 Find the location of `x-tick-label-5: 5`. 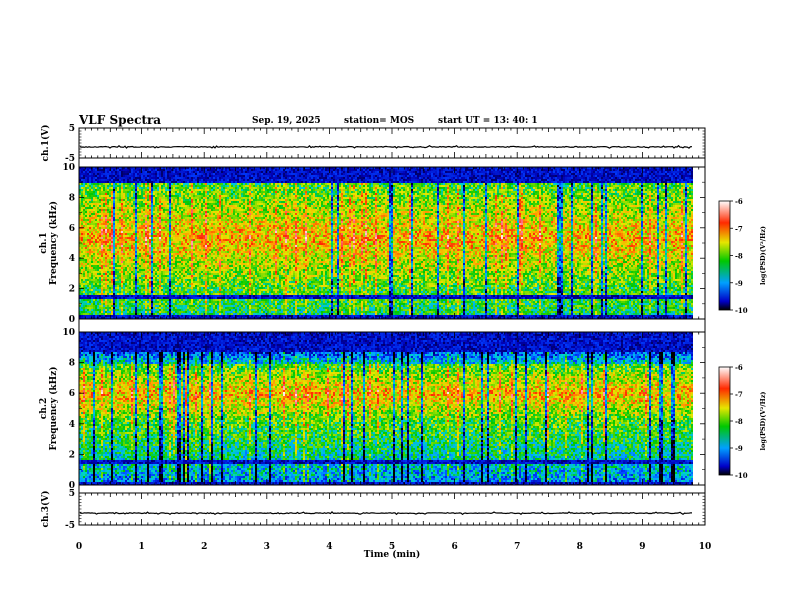

x-tick-label-5: 5 is located at coordinates (392, 547).